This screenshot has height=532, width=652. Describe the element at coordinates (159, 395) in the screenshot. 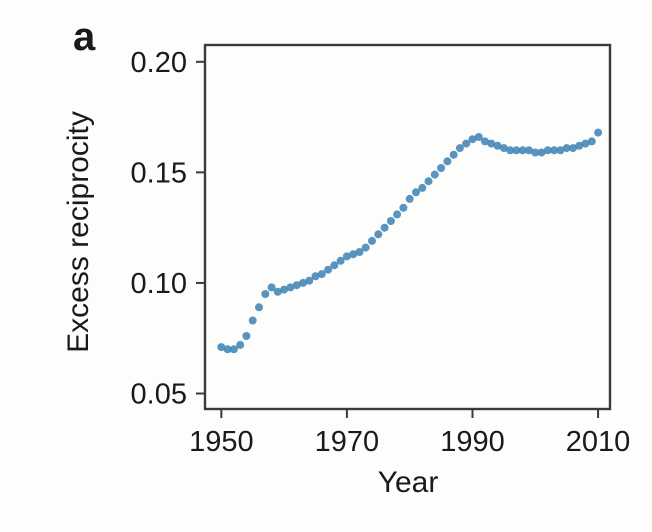

I see `y-tick-label: 0.05` at that location.